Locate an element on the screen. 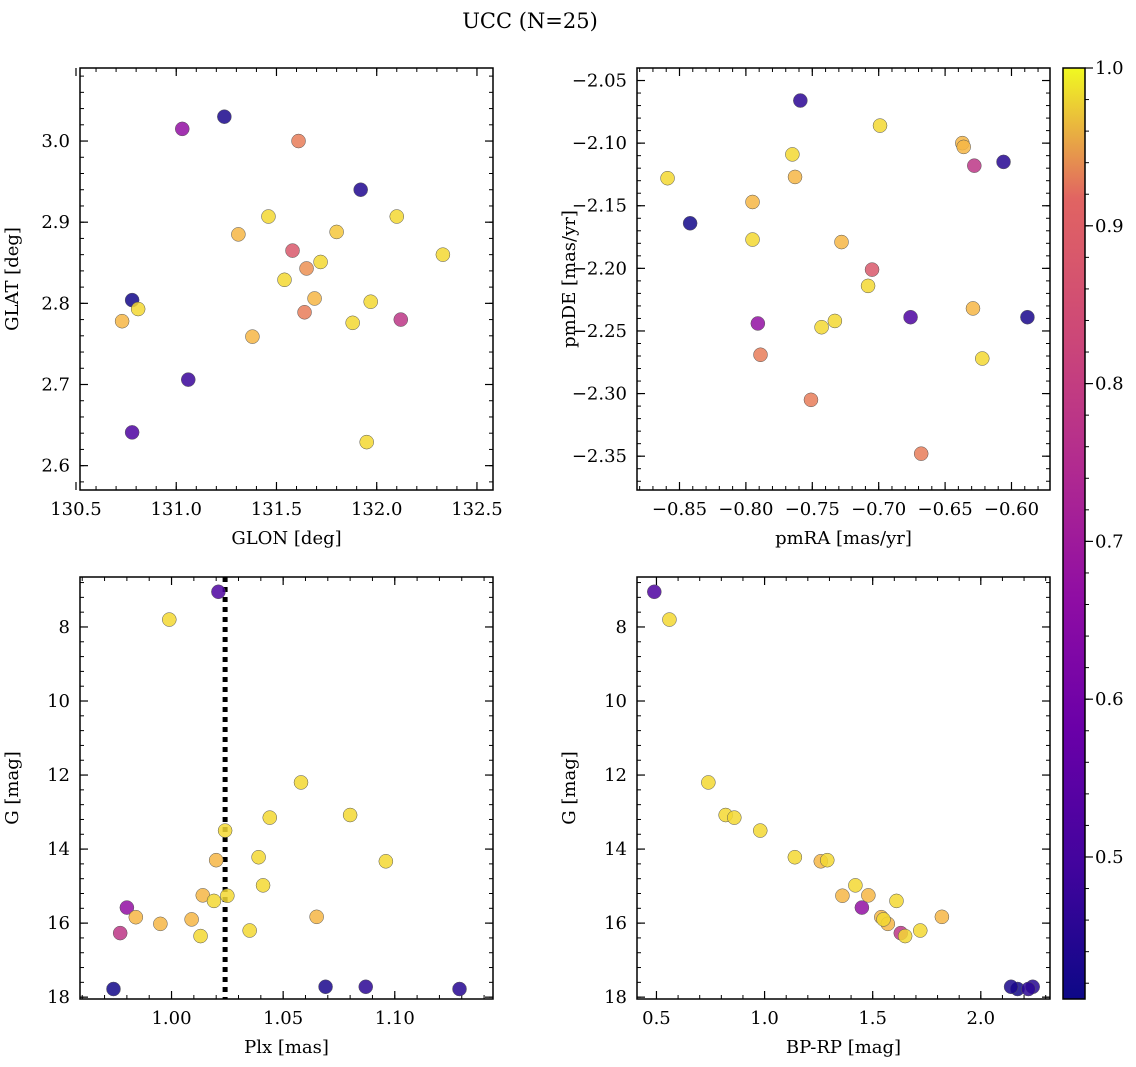  x-tick-label: −0.75 is located at coordinates (812, 509).